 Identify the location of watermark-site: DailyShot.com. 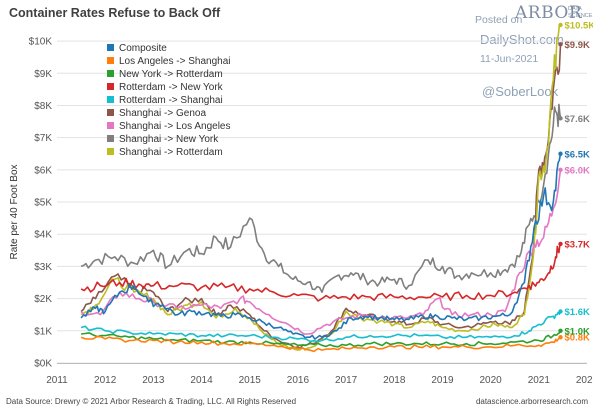
(522, 39).